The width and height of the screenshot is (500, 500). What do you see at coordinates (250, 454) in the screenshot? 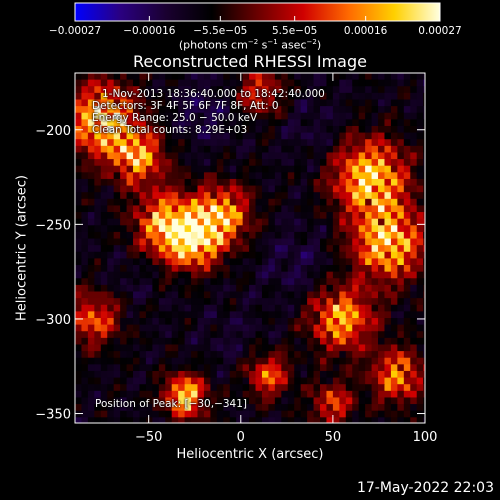
I see `x-axis-label: Heliocentric X (arcsec)` at bounding box center [250, 454].